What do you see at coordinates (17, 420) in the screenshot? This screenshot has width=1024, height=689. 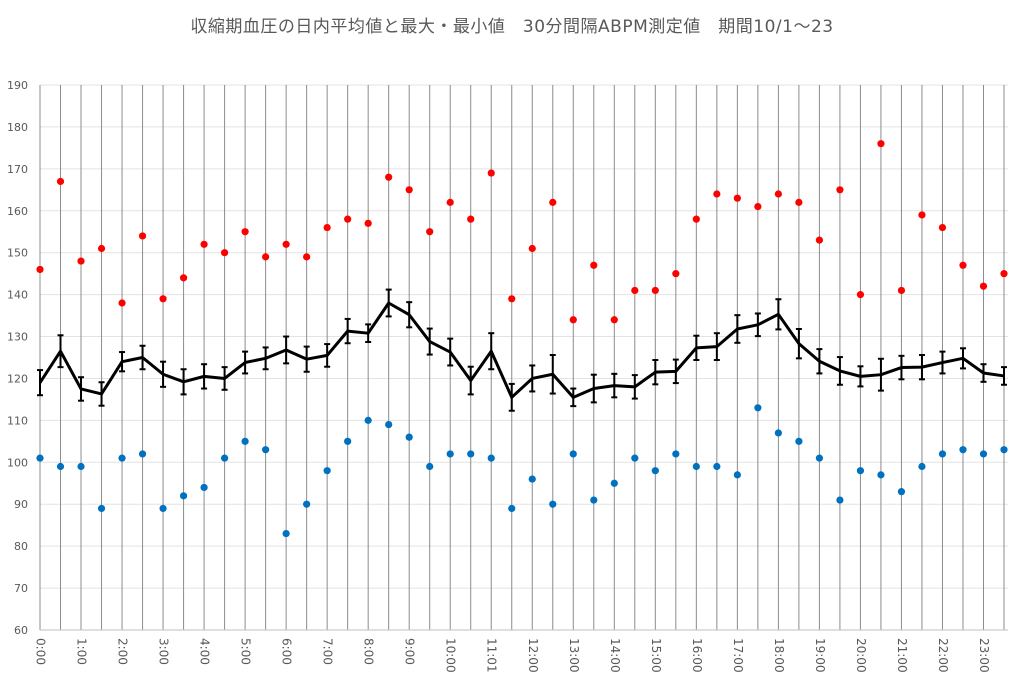 I see `y-tick-label: 110` at bounding box center [17, 420].